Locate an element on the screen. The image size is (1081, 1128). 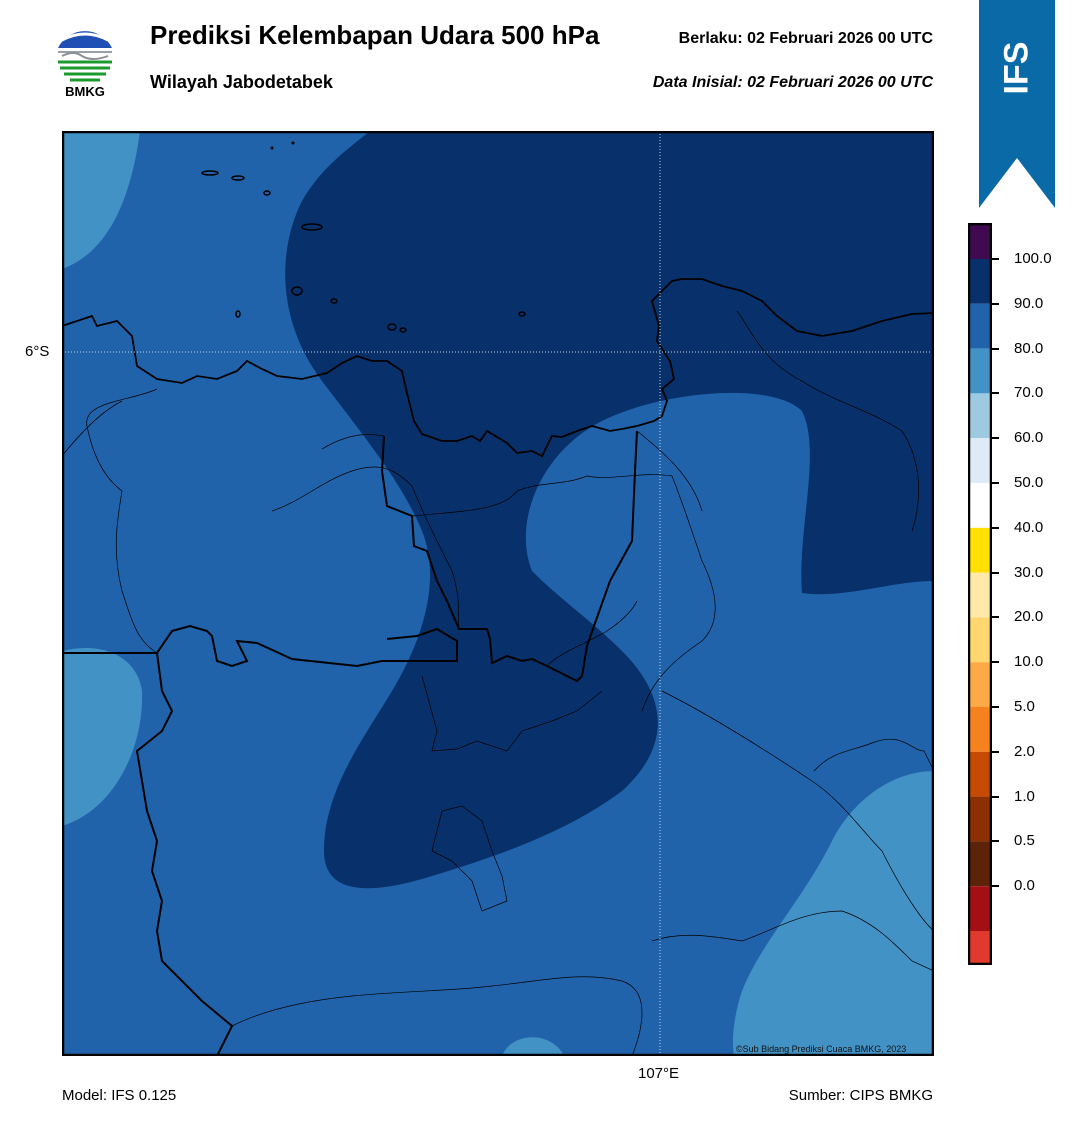
colorbar-tick-label: 1.0 is located at coordinates (1024, 796).